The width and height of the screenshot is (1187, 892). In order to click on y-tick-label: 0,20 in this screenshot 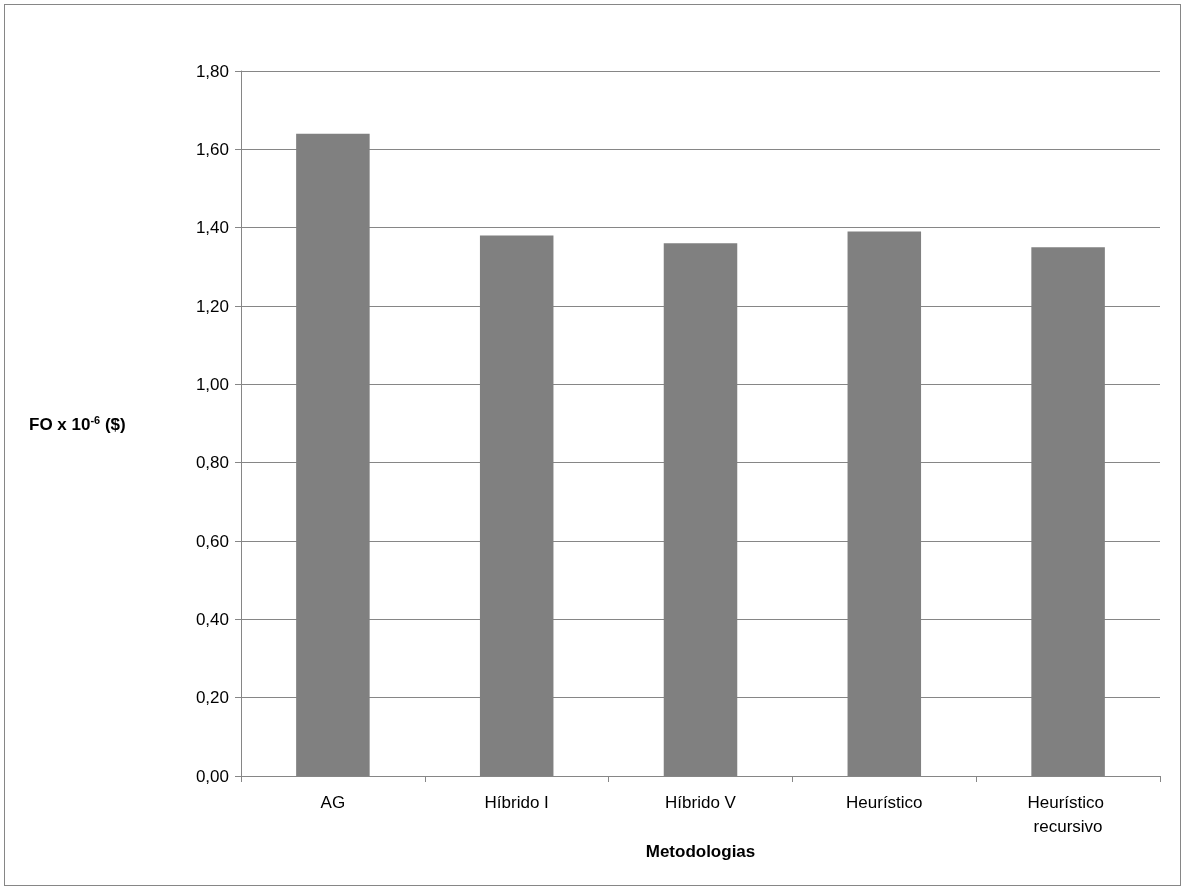, I will do `click(212, 698)`.